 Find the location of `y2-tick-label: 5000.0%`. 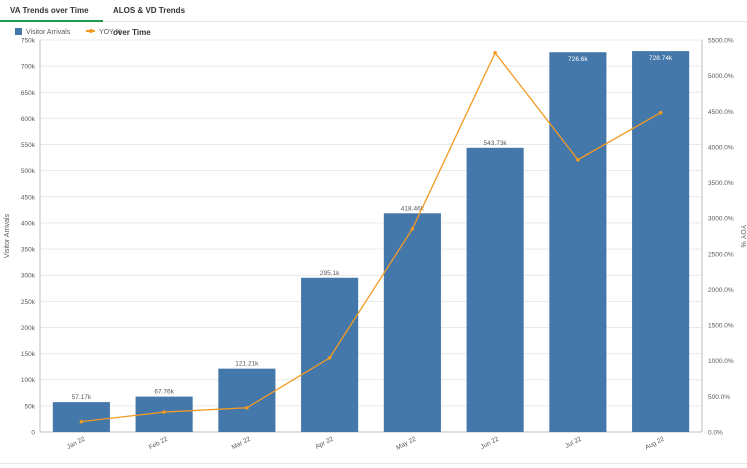

y2-tick-label: 5000.0% is located at coordinates (721, 76).